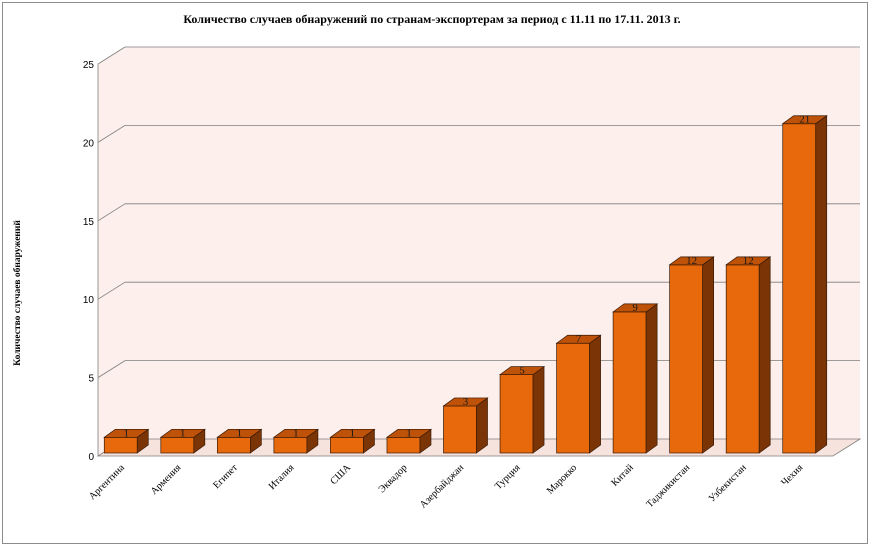 The height and width of the screenshot is (548, 873). What do you see at coordinates (792, 475) in the screenshot?
I see `x-tick-label: Чехия` at bounding box center [792, 475].